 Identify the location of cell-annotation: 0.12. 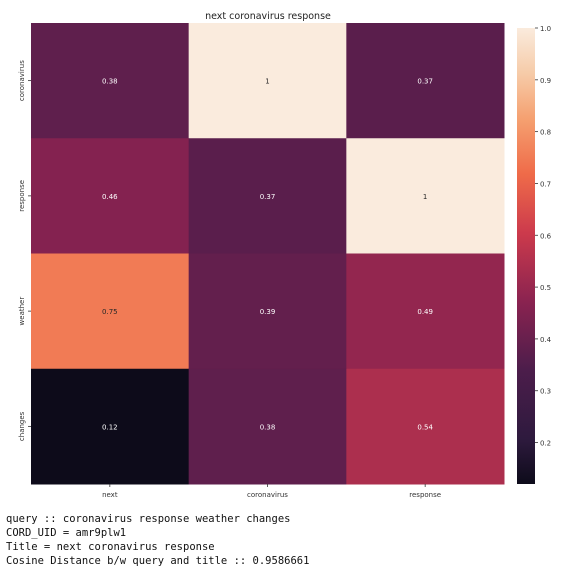
(110, 427).